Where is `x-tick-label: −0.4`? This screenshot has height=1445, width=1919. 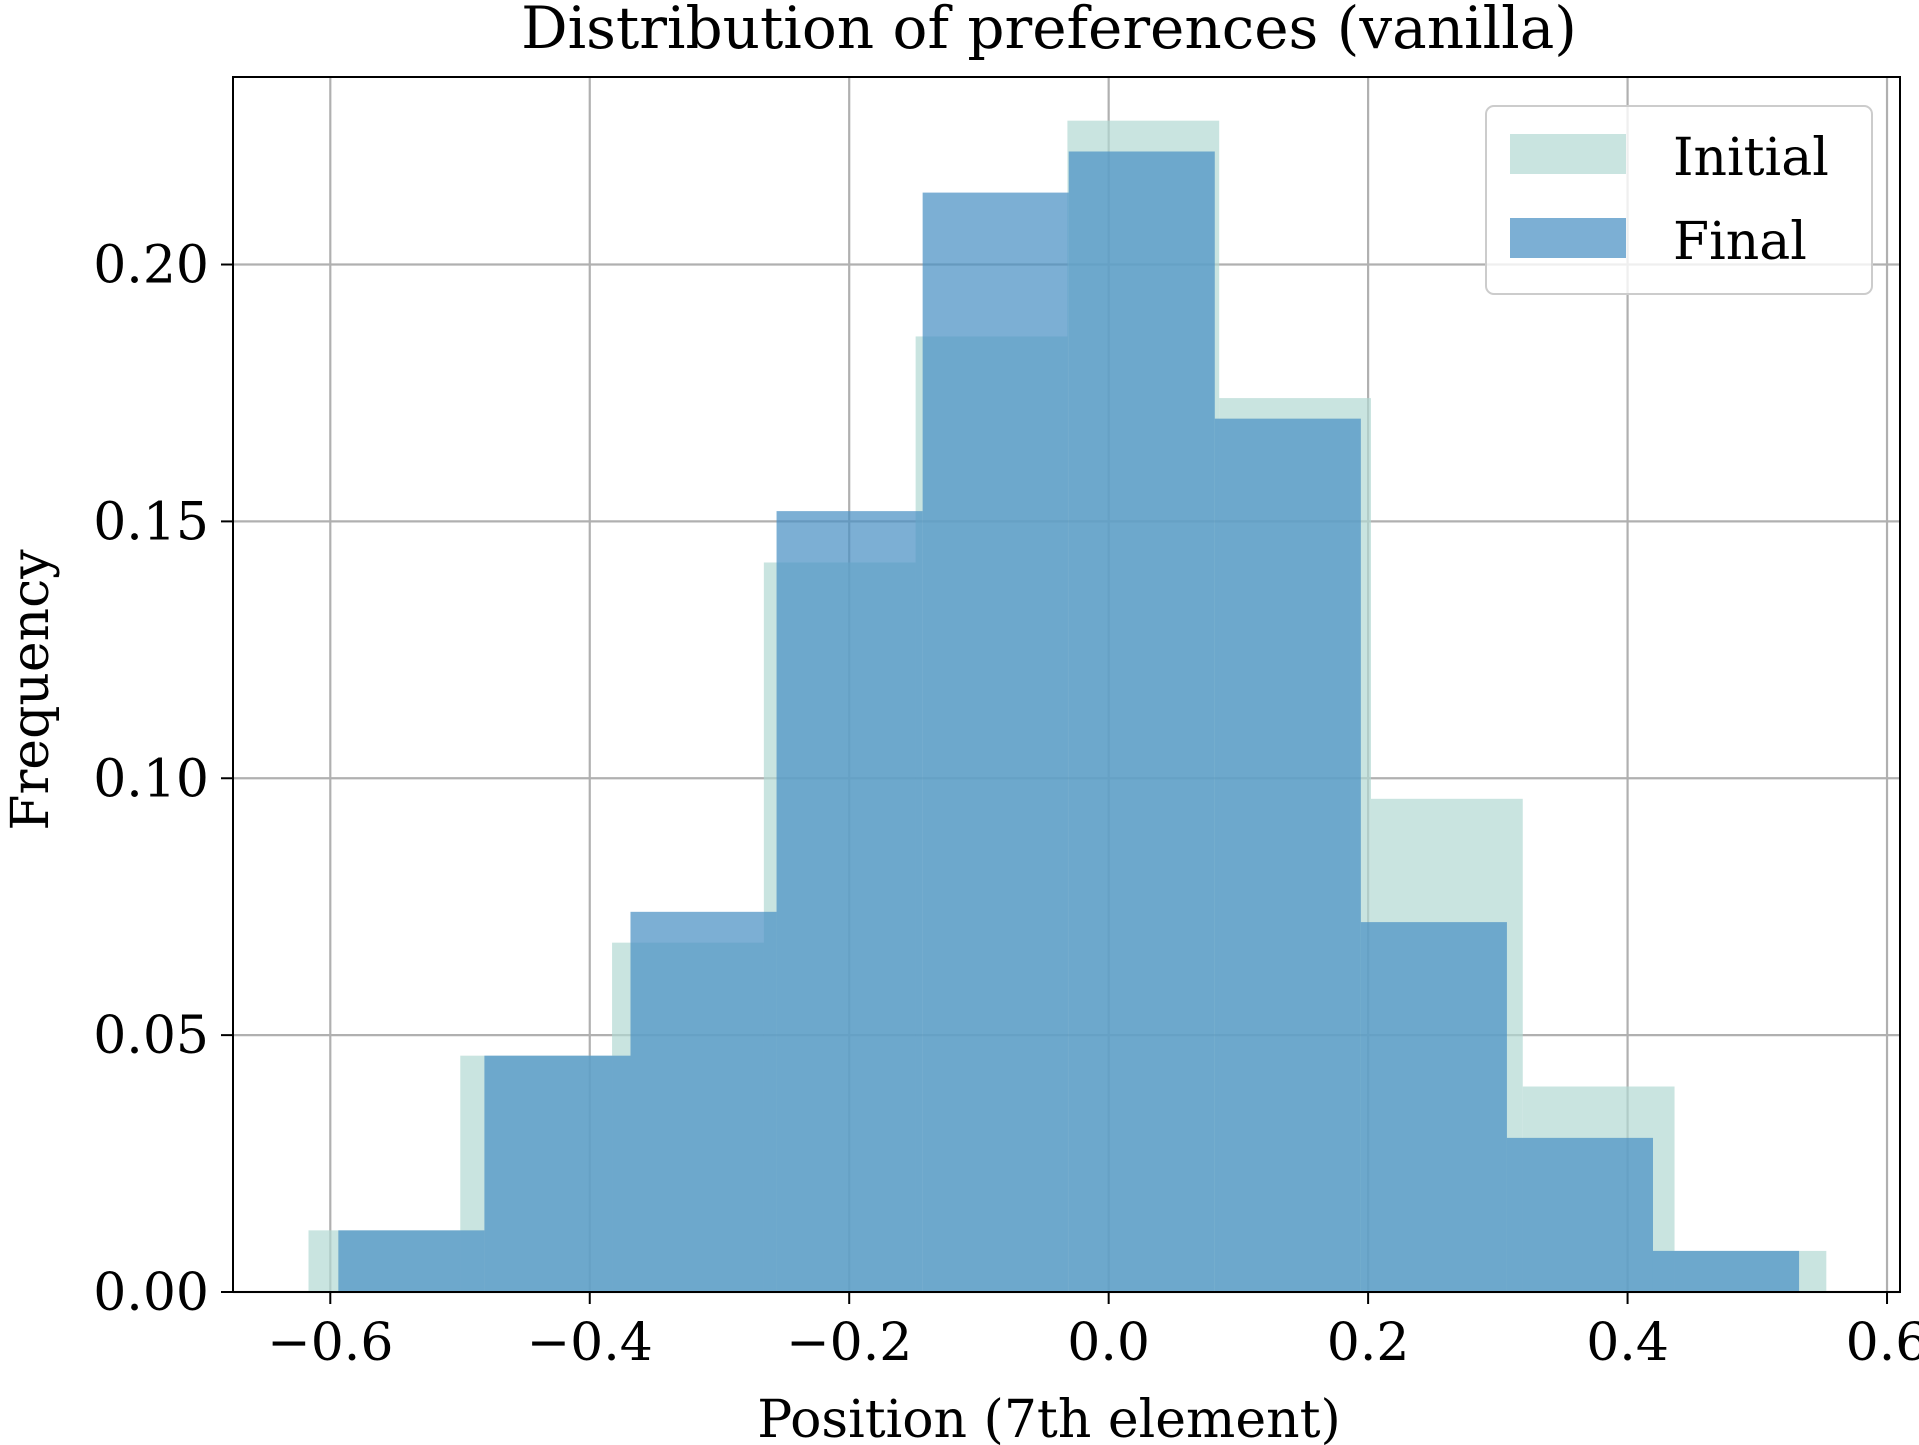
x-tick-label: −0.4 is located at coordinates (590, 1343).